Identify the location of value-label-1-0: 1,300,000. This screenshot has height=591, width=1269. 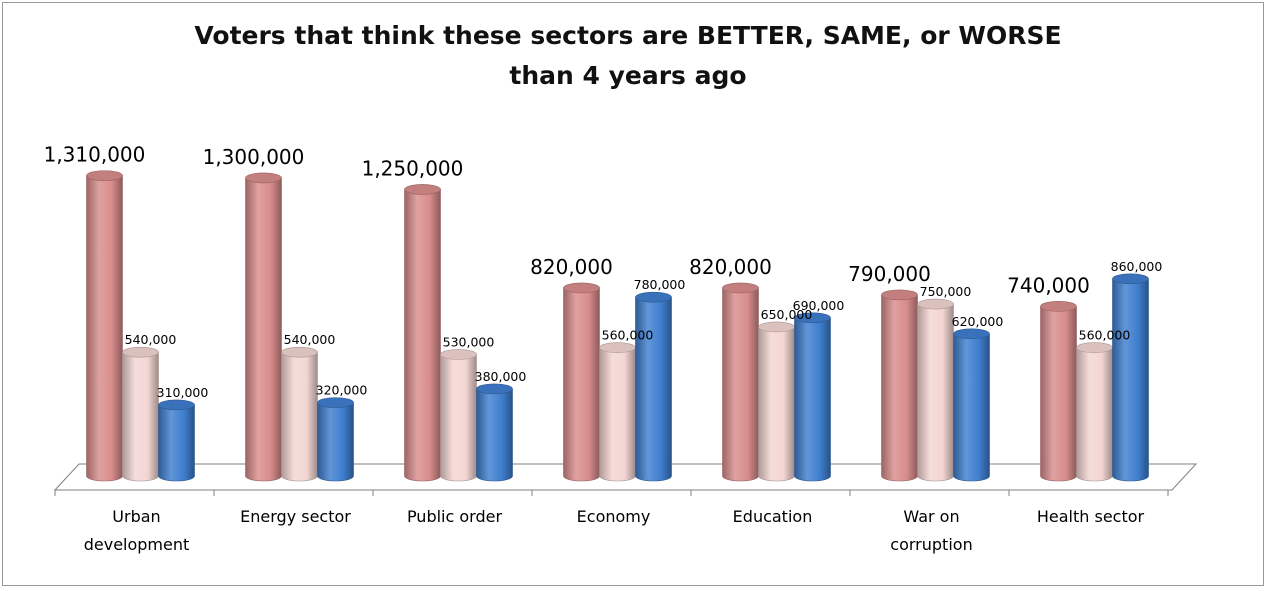
(254, 157).